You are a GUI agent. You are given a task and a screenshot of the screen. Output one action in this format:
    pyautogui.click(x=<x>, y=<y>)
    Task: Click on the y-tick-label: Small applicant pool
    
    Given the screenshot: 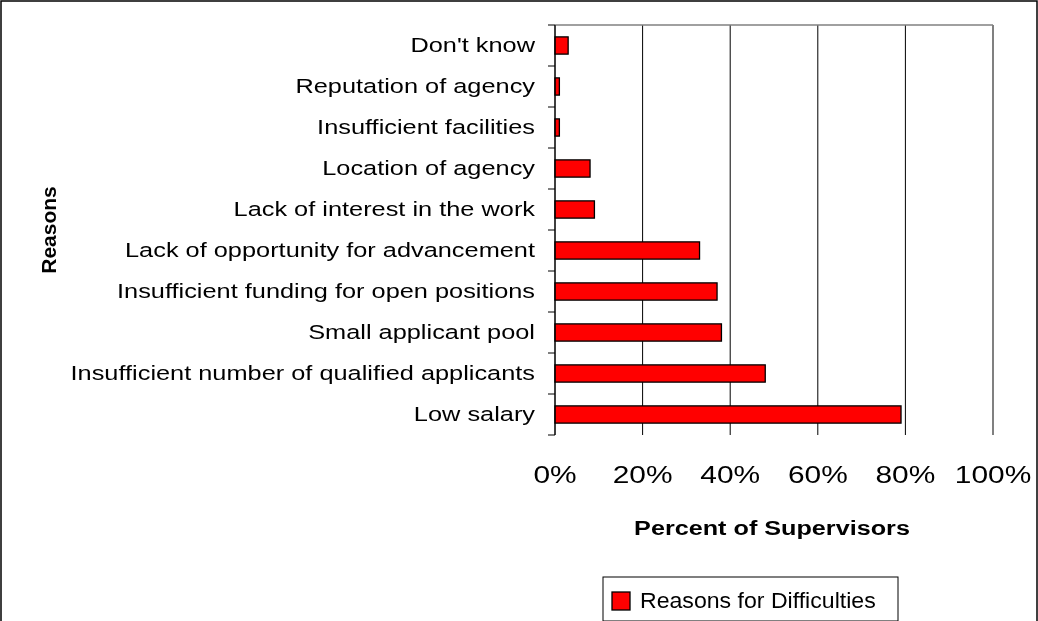 What is the action you would take?
    pyautogui.click(x=421, y=332)
    